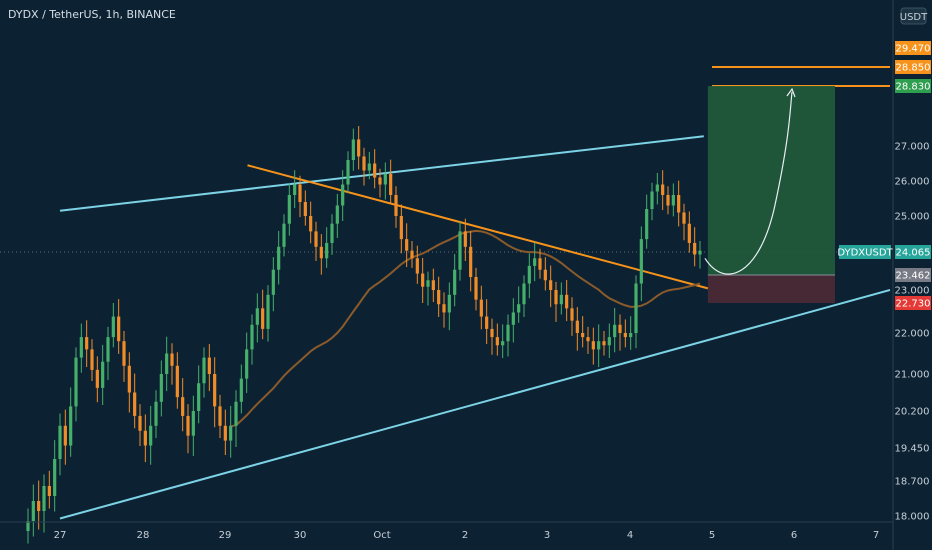  I want to click on price-tick-4: 22.000, so click(912, 334).